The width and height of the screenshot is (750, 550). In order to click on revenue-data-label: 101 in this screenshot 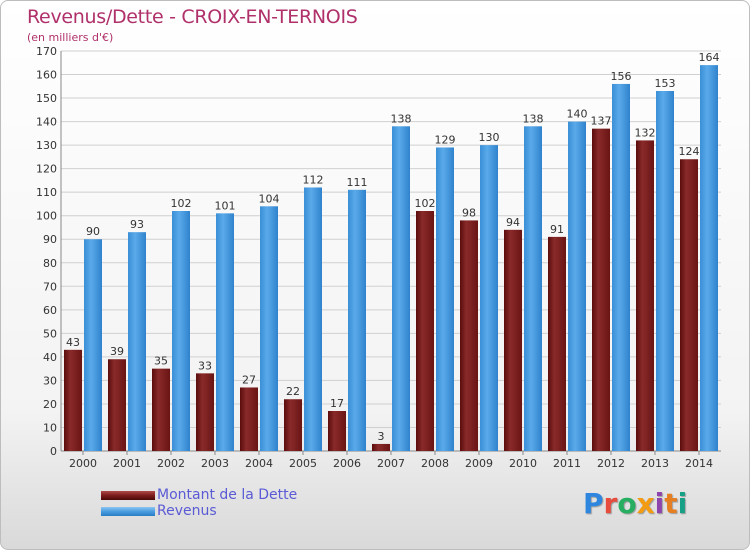, I will do `click(225, 205)`.